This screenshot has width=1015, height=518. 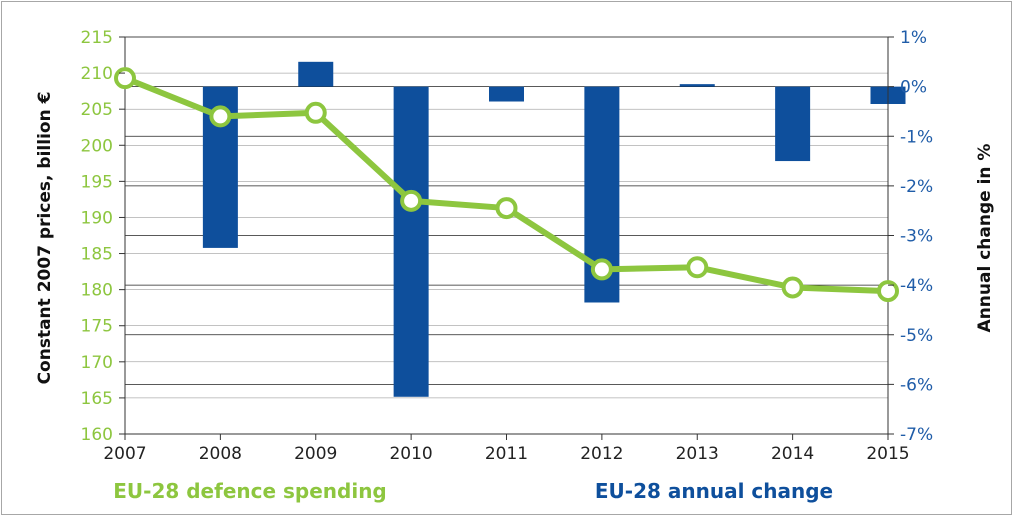 I want to click on x-tick-label: 2007, so click(x=124, y=454).